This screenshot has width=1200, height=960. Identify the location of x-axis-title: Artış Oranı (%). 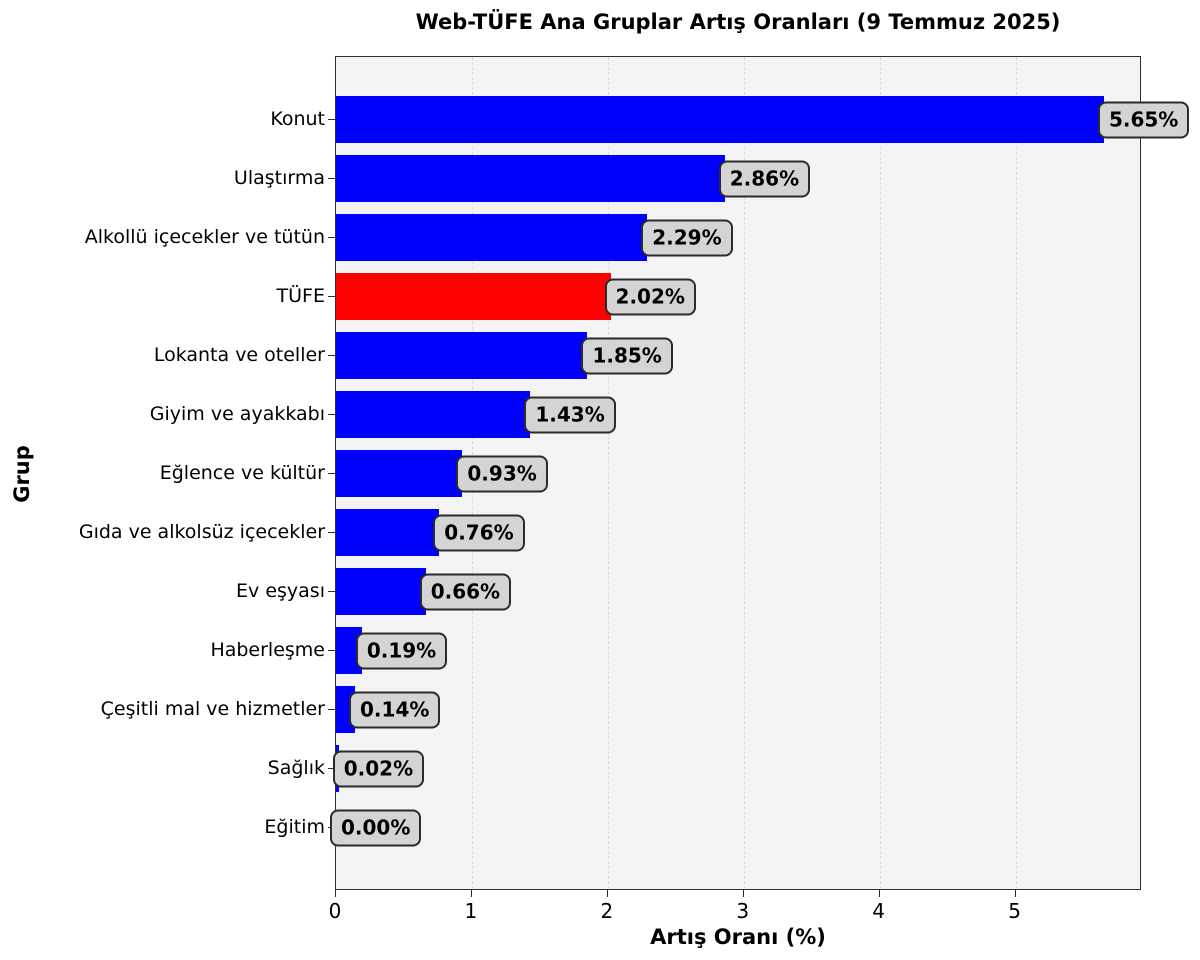
(738, 937).